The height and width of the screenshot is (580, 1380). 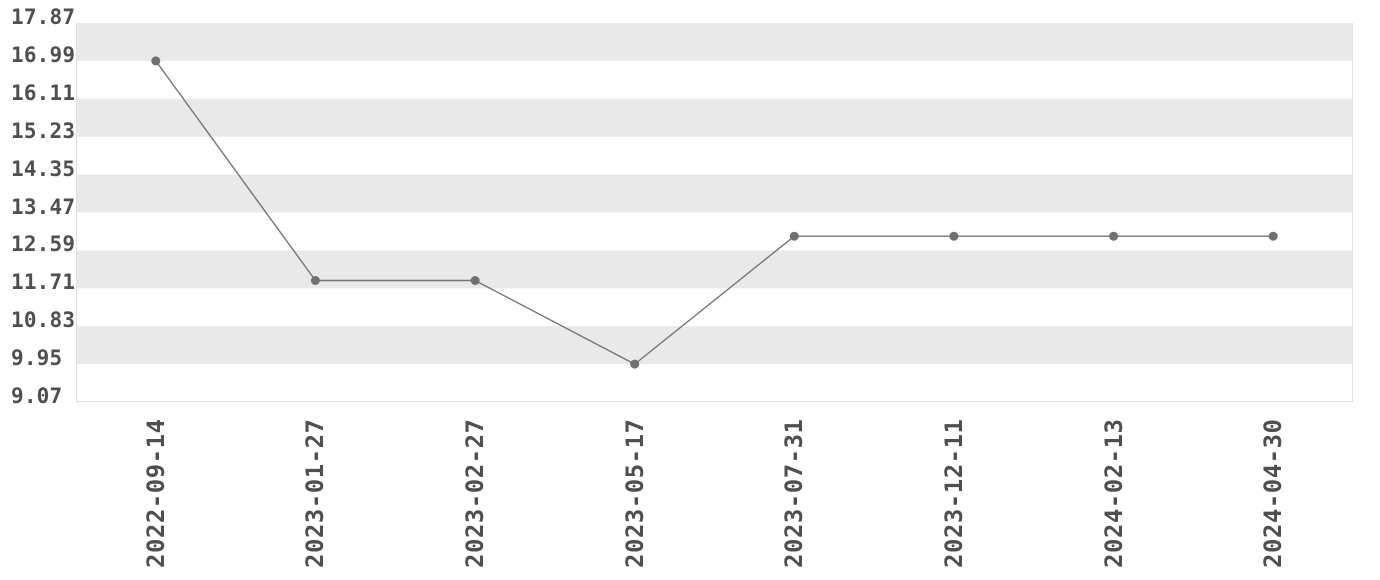 I want to click on y-tick-label: 9.95, so click(x=37, y=358).